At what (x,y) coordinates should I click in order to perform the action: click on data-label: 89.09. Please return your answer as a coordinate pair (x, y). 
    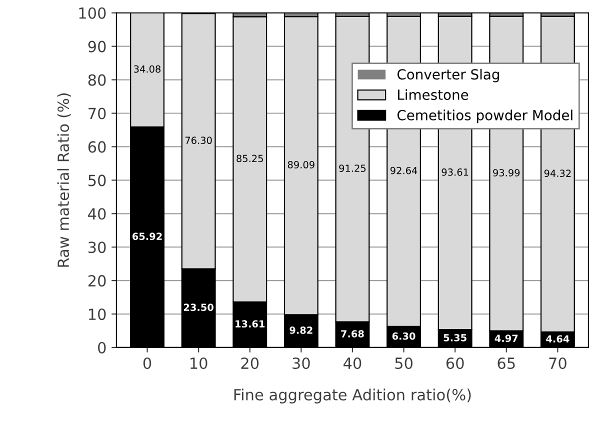
    Looking at the image, I should click on (301, 164).